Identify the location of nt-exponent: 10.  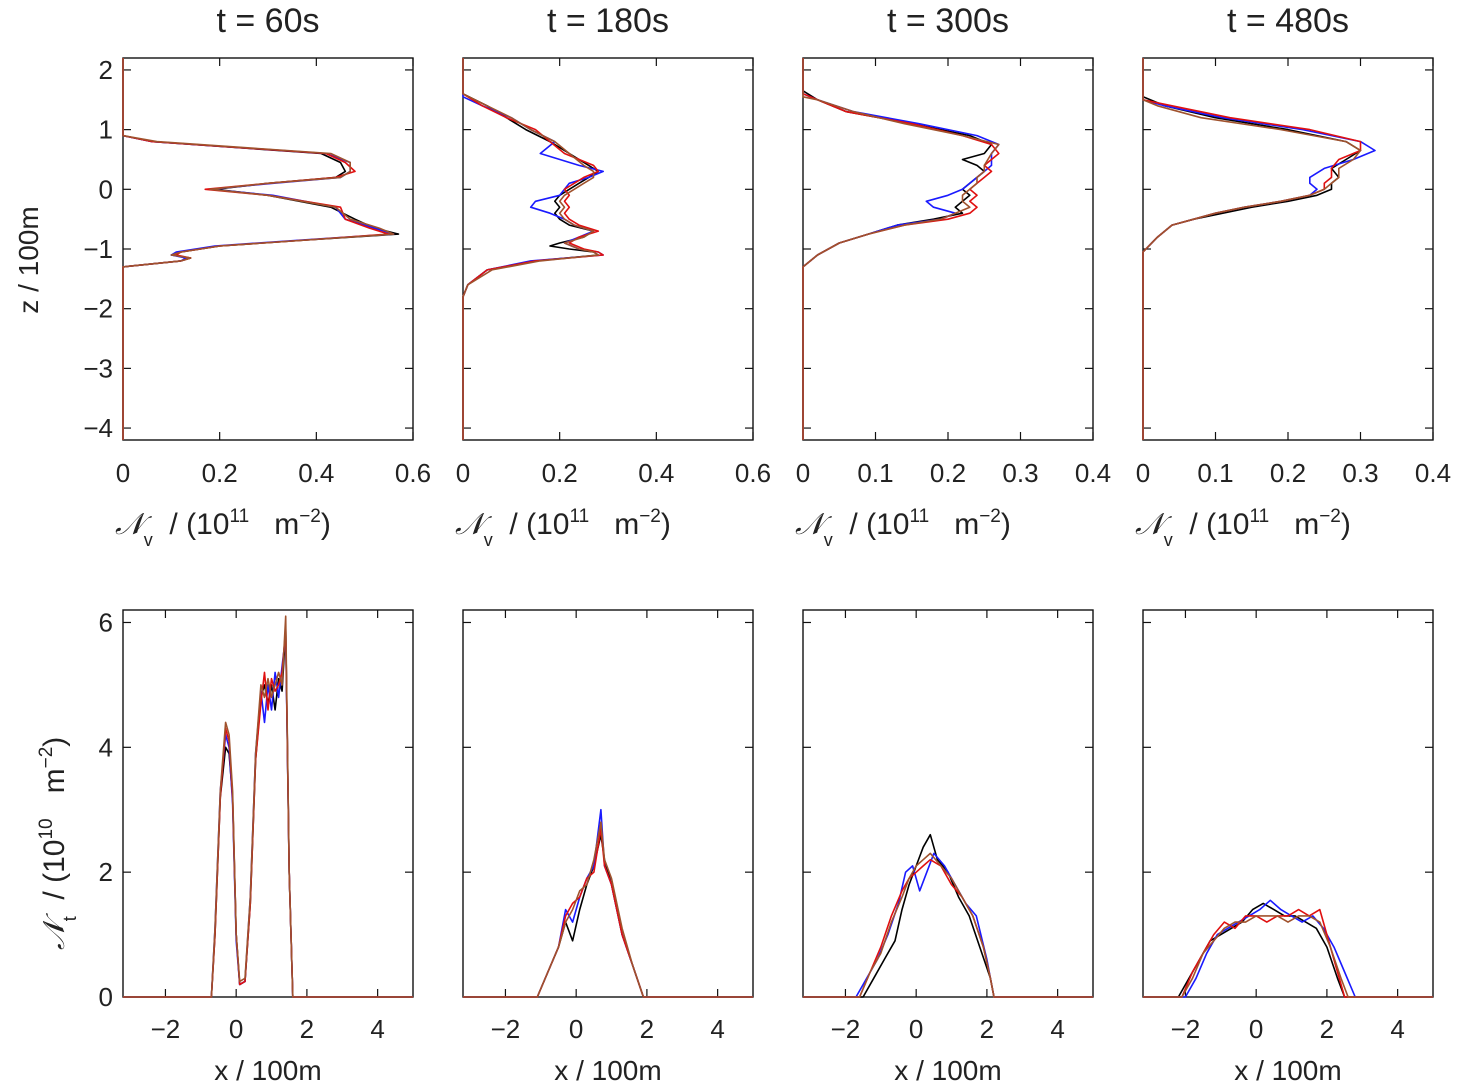
(46, 828).